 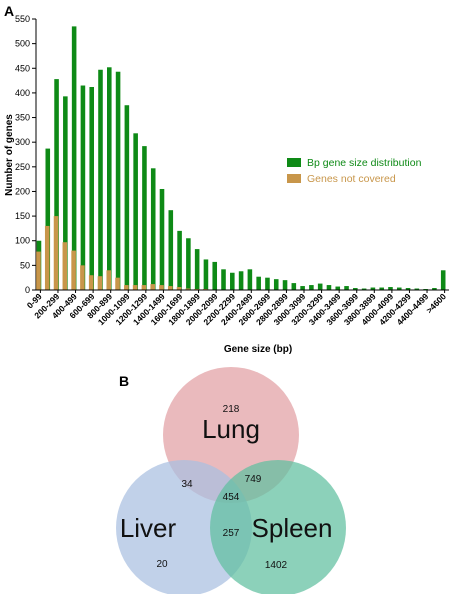 What do you see at coordinates (22, 93) in the screenshot?
I see `y-tick-label: 400` at bounding box center [22, 93].